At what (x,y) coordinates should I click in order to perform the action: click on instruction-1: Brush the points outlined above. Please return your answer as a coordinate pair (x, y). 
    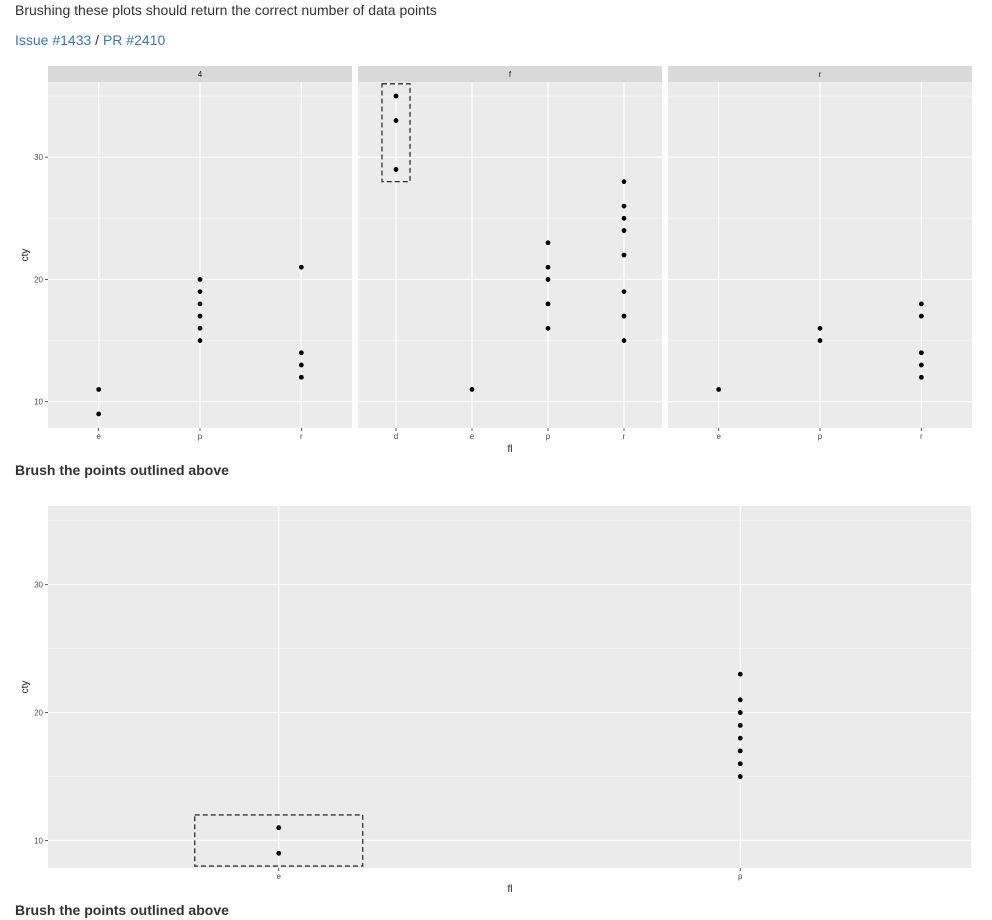
    Looking at the image, I should click on (122, 470).